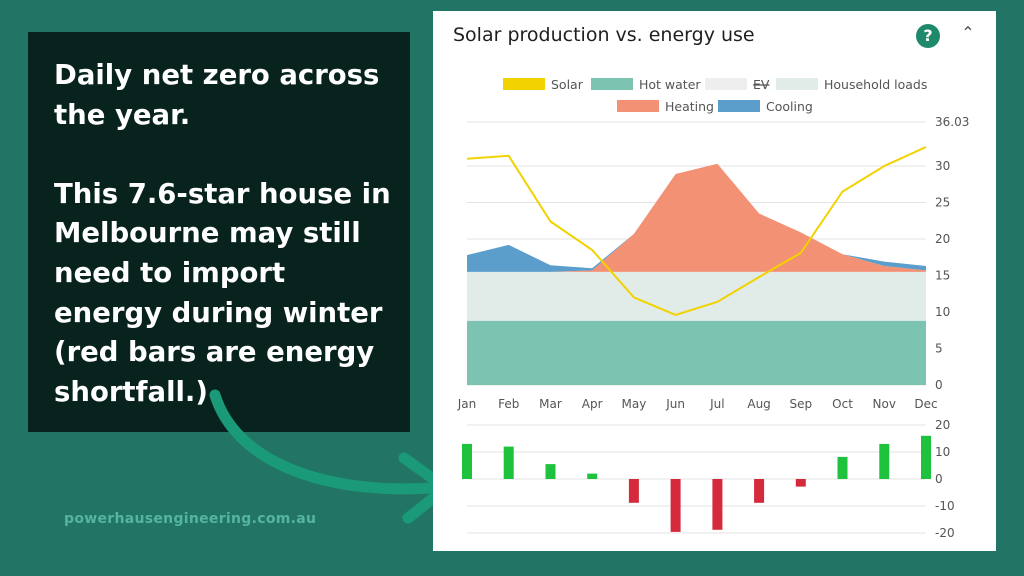 The image size is (1024, 576). I want to click on x-tick-label-mar: Mar, so click(550, 404).